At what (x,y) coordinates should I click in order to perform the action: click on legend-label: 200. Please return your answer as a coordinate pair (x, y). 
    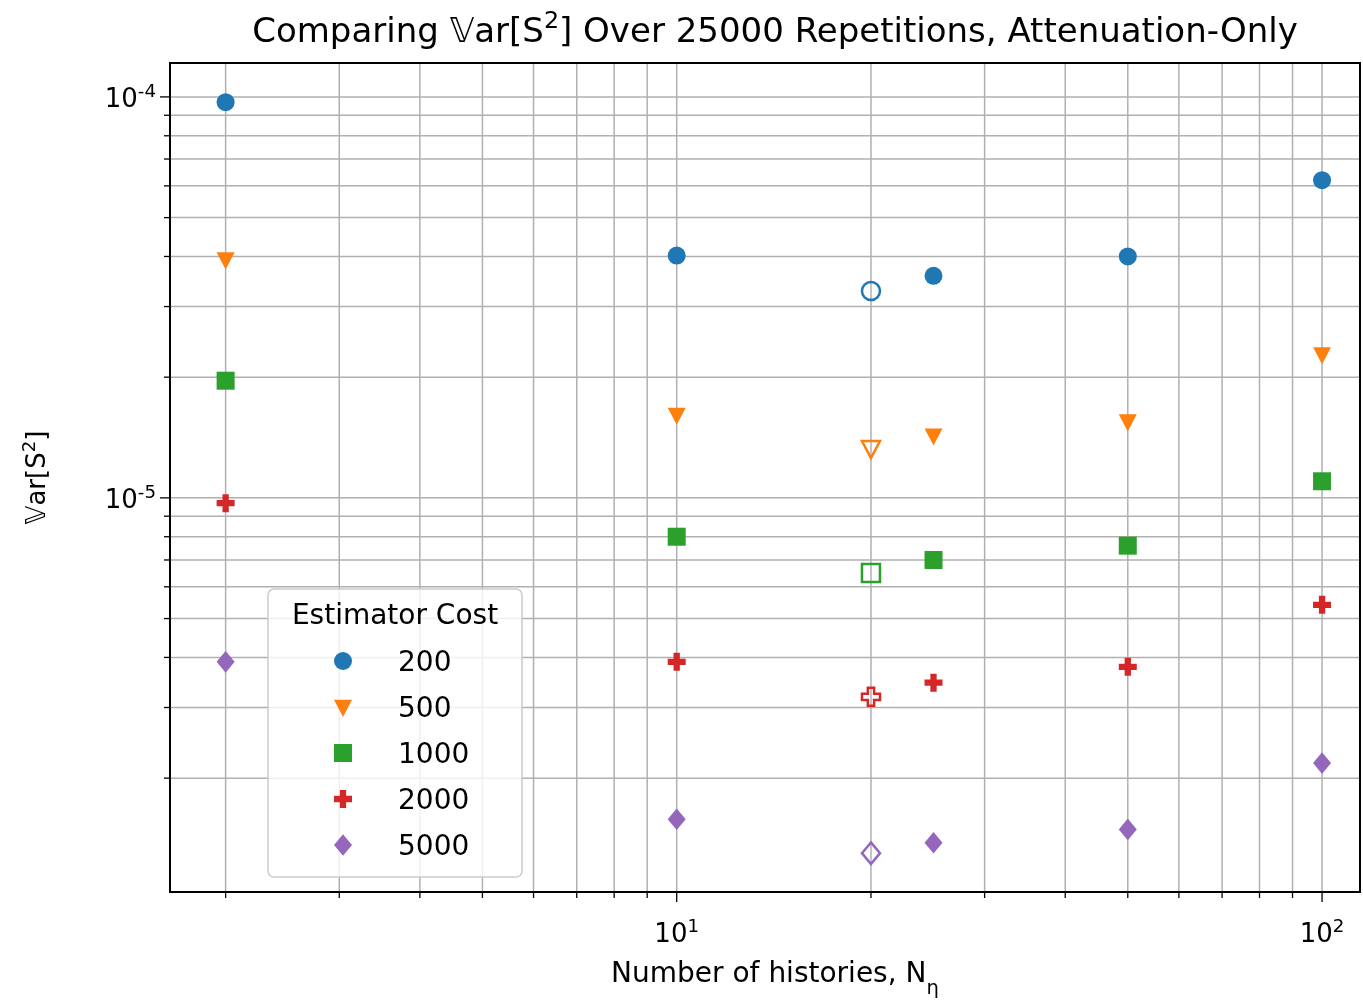
    Looking at the image, I should click on (425, 661).